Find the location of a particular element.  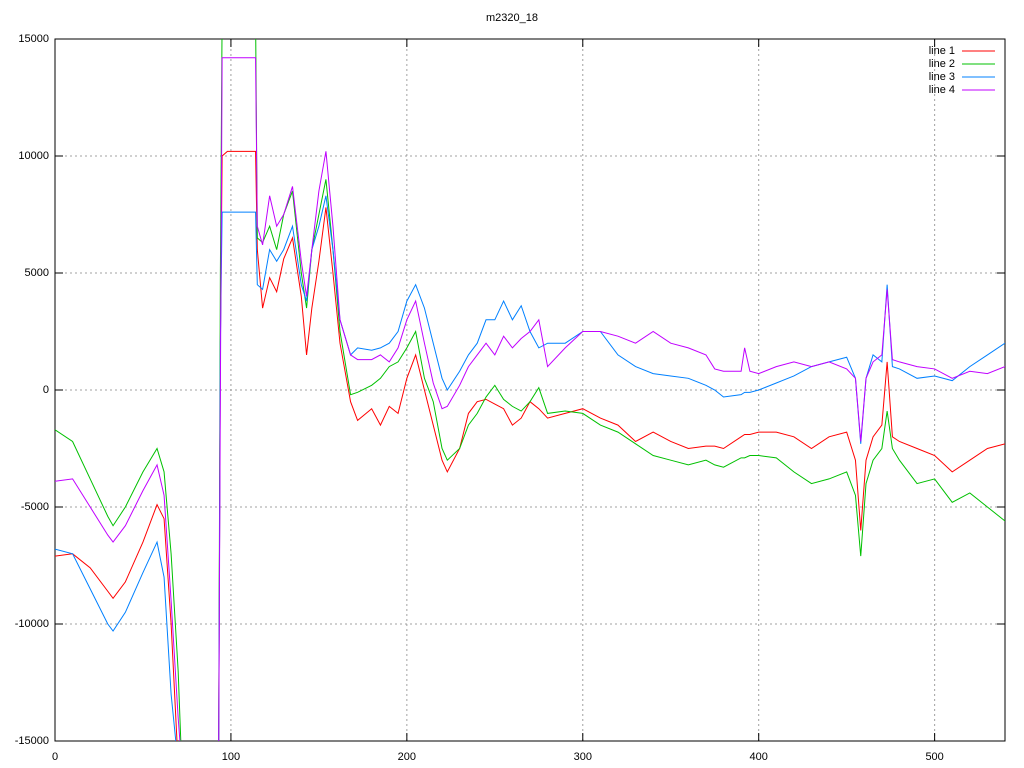

legend-label: line 4 is located at coordinates (942, 90).